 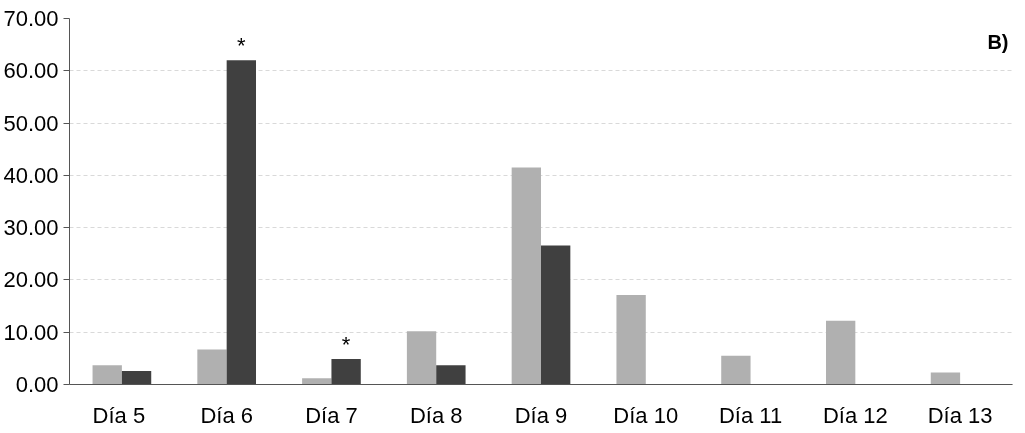 What do you see at coordinates (960, 415) in the screenshot?
I see `x-tick-label: Día 13` at bounding box center [960, 415].